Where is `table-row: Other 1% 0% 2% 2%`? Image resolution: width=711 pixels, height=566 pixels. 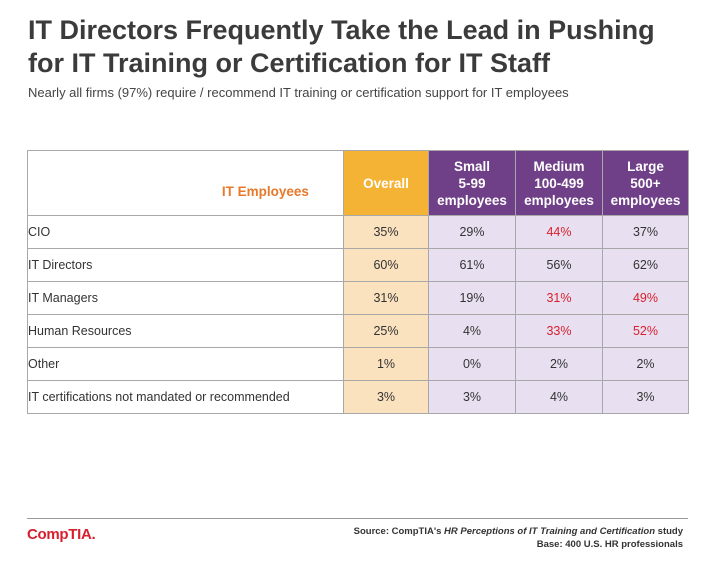
table-row: Other 1% 0% 2% 2% is located at coordinates (358, 364).